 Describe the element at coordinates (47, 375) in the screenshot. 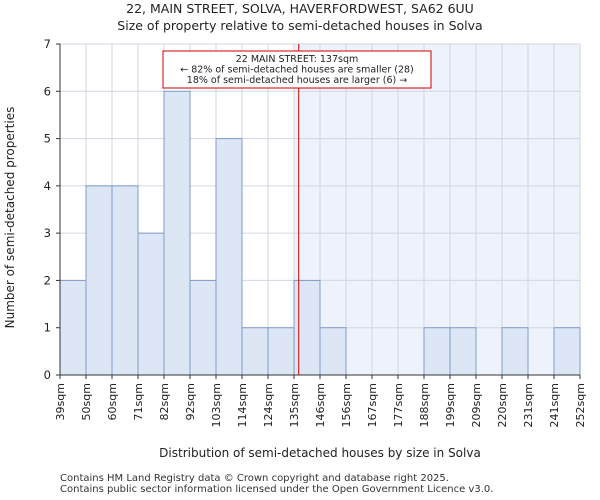

I see `y-tick-label: 0` at that location.